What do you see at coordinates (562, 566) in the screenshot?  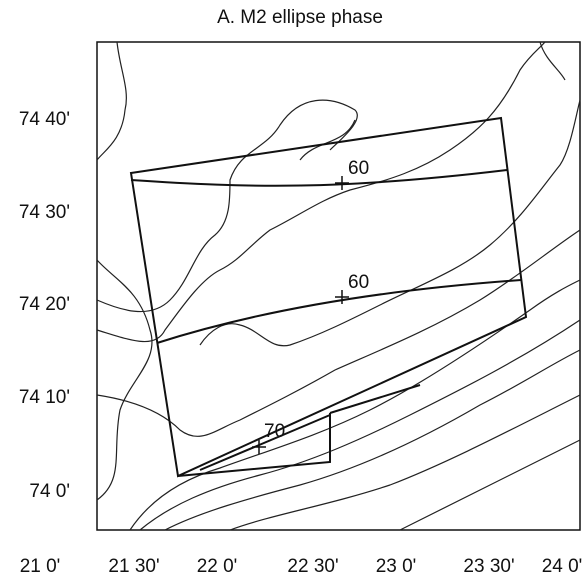 I see `x-tick-label: 24 0'` at bounding box center [562, 566].